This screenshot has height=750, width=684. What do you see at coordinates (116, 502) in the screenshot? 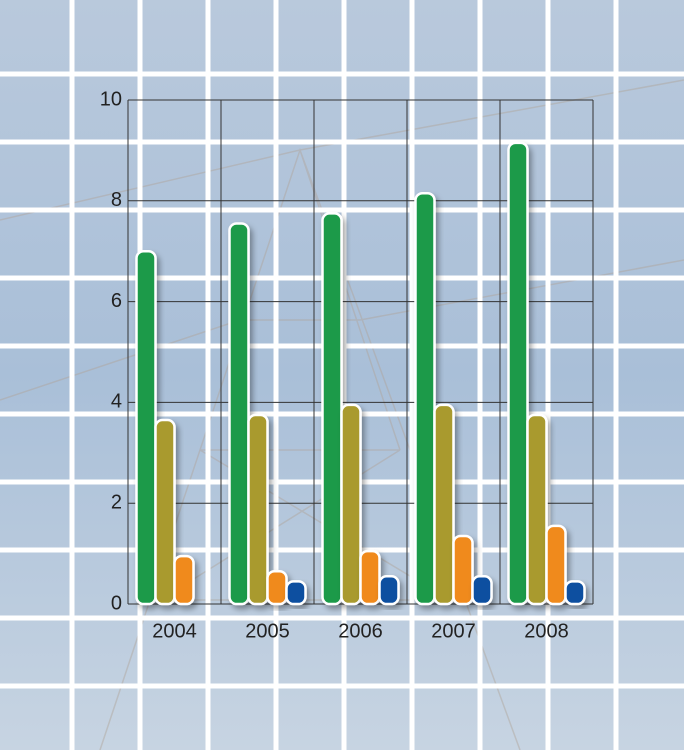
I see `y-tick-label: 2` at bounding box center [116, 502].